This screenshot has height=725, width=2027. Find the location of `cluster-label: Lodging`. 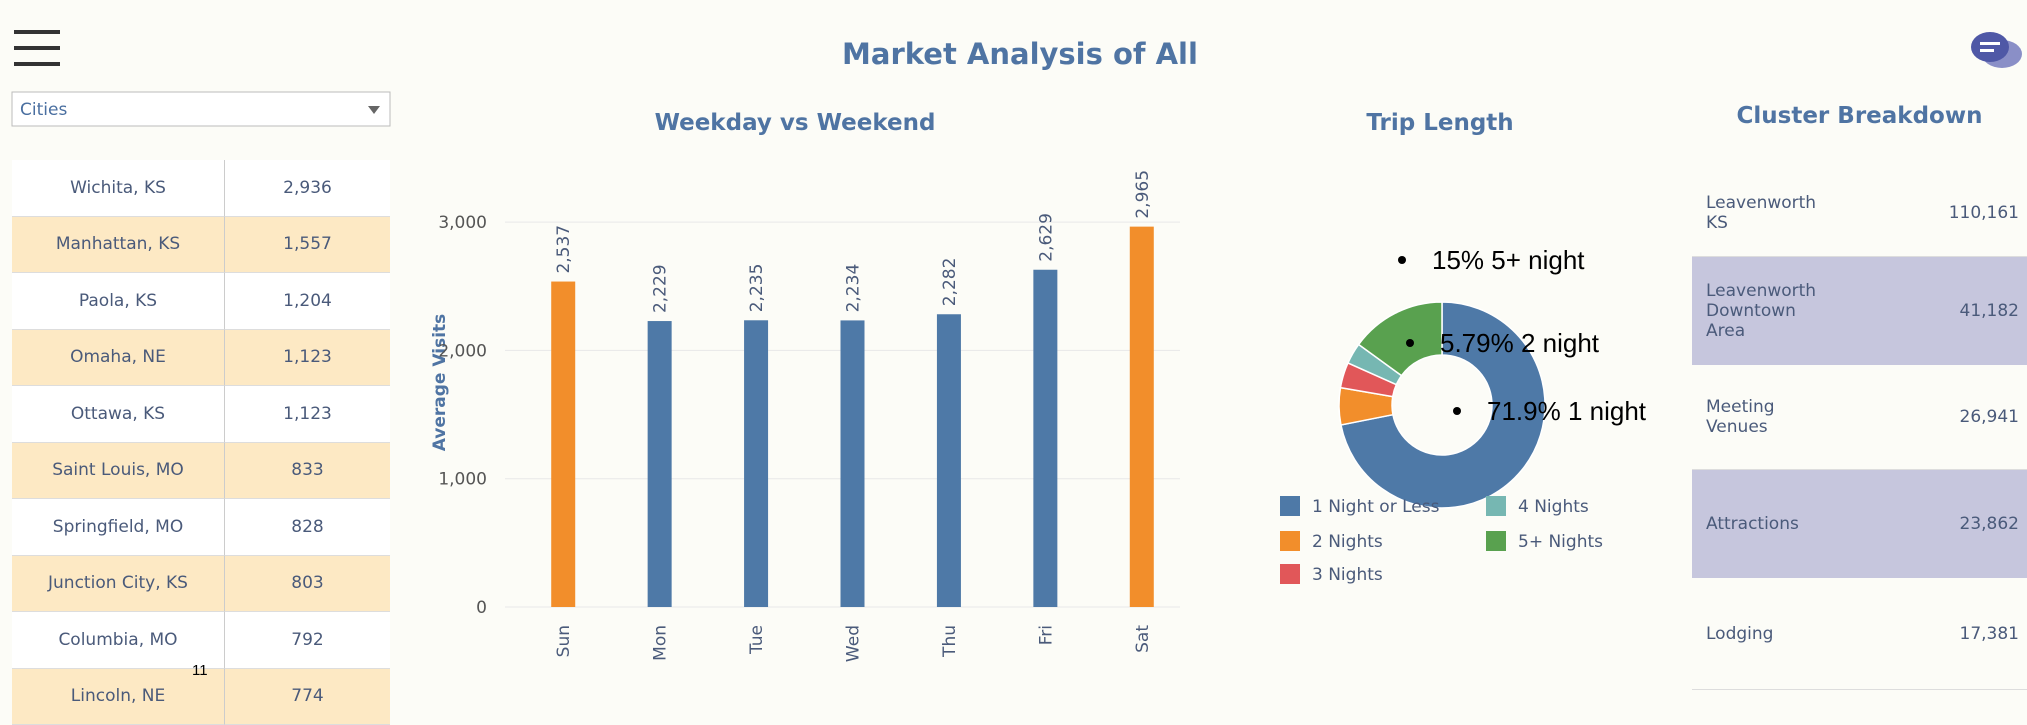

cluster-label: Lodging is located at coordinates (1739, 633).